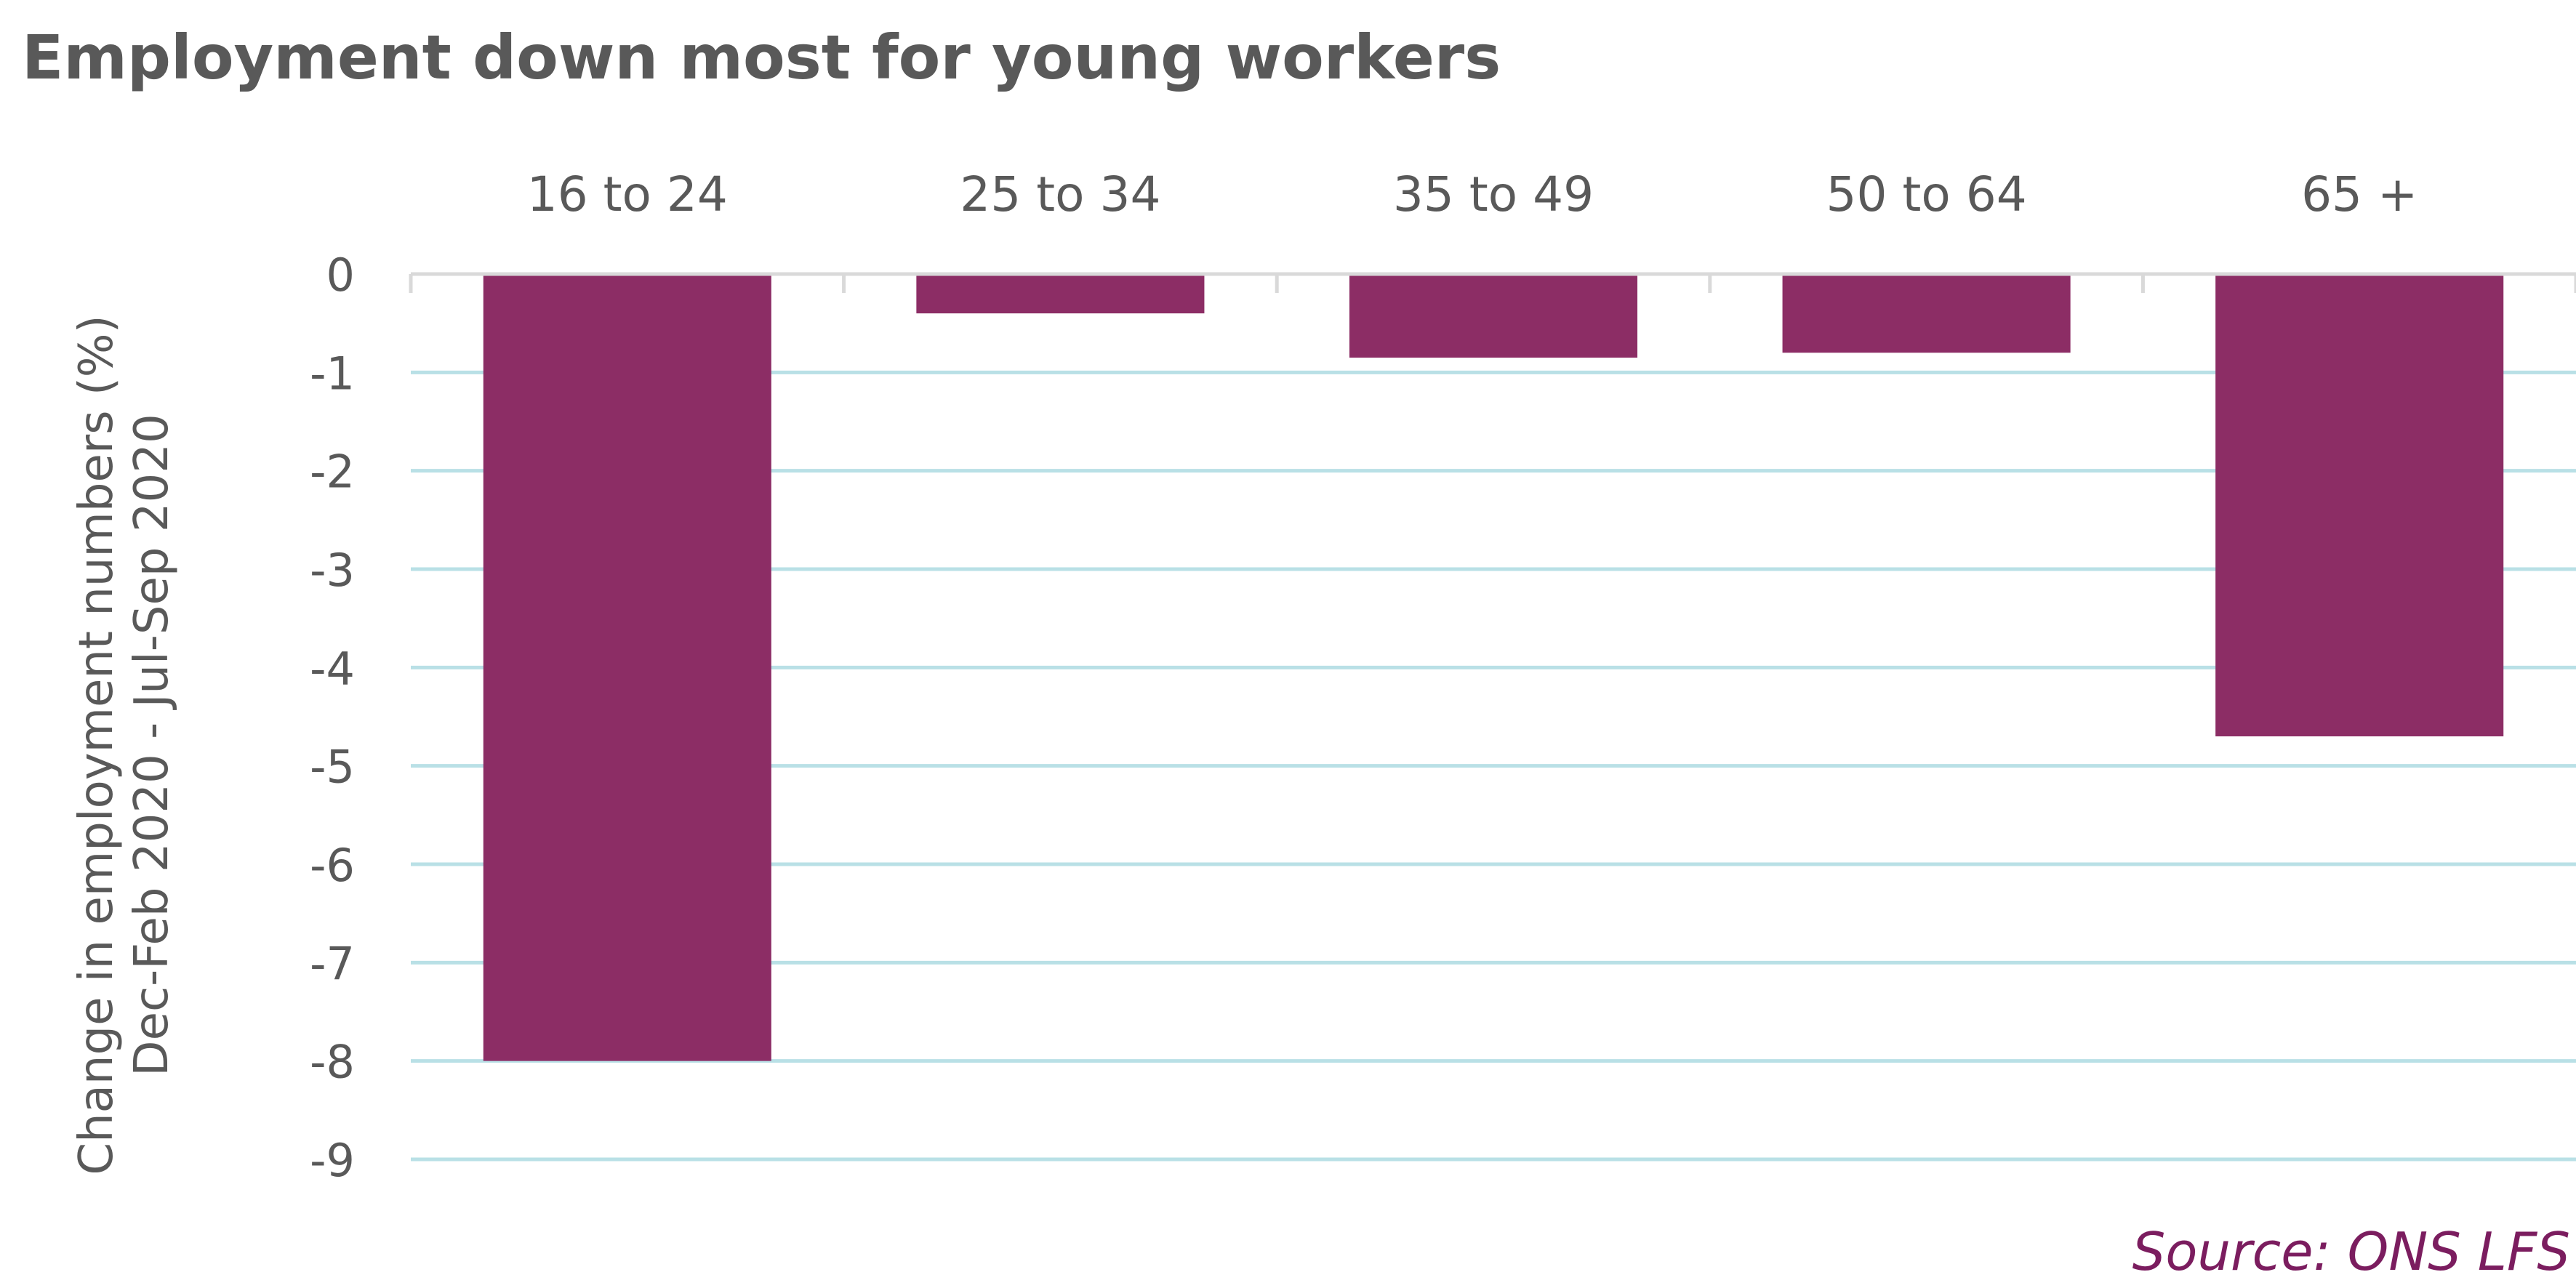 This screenshot has height=1288, width=2576. What do you see at coordinates (97, 745) in the screenshot?
I see `y-axis-label-line: Change in employment numbers (%)` at bounding box center [97, 745].